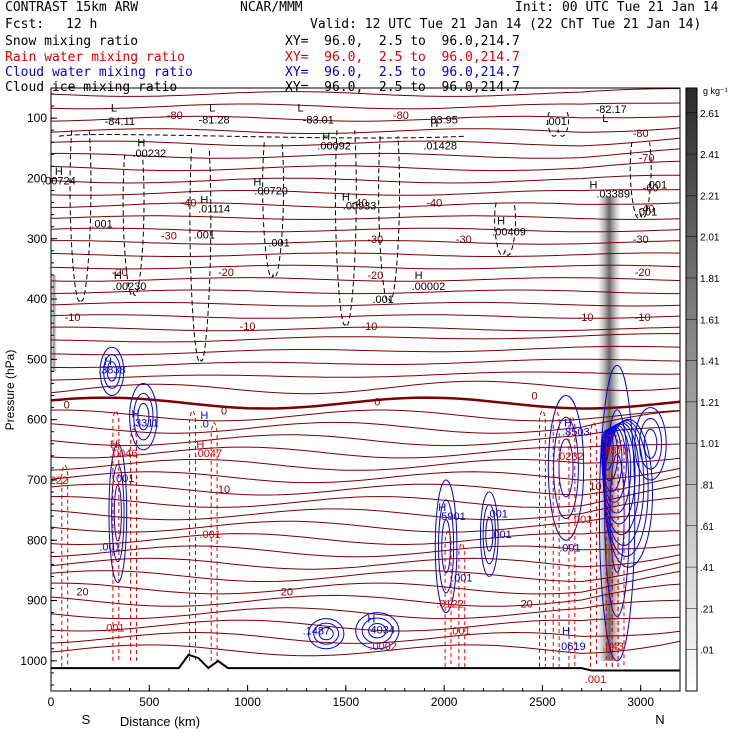  What do you see at coordinates (570, 457) in the screenshot?
I see `rain-water-label: .0232` at bounding box center [570, 457].